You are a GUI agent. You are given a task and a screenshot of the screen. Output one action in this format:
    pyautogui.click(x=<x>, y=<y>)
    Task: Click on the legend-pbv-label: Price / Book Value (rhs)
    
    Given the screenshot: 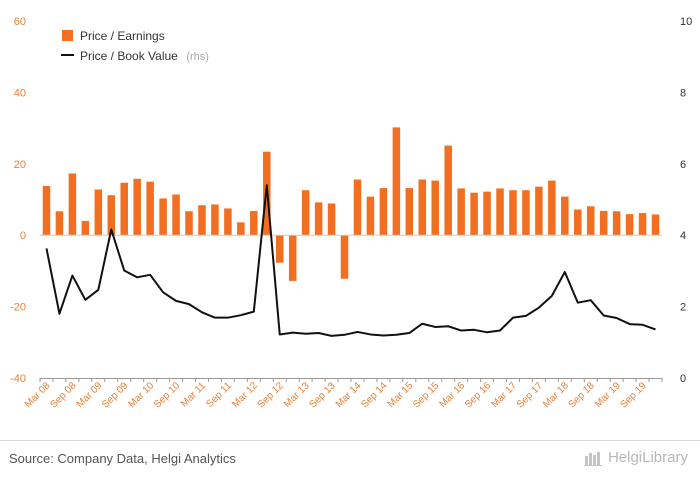 What is the action you would take?
    pyautogui.click(x=144, y=55)
    